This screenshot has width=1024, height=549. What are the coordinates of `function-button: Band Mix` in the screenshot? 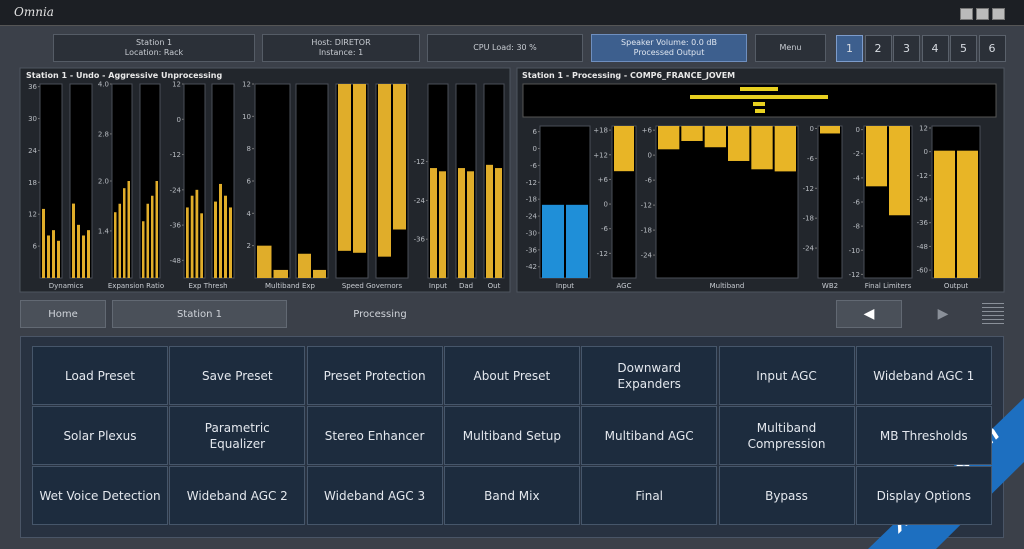 It's located at (511, 495).